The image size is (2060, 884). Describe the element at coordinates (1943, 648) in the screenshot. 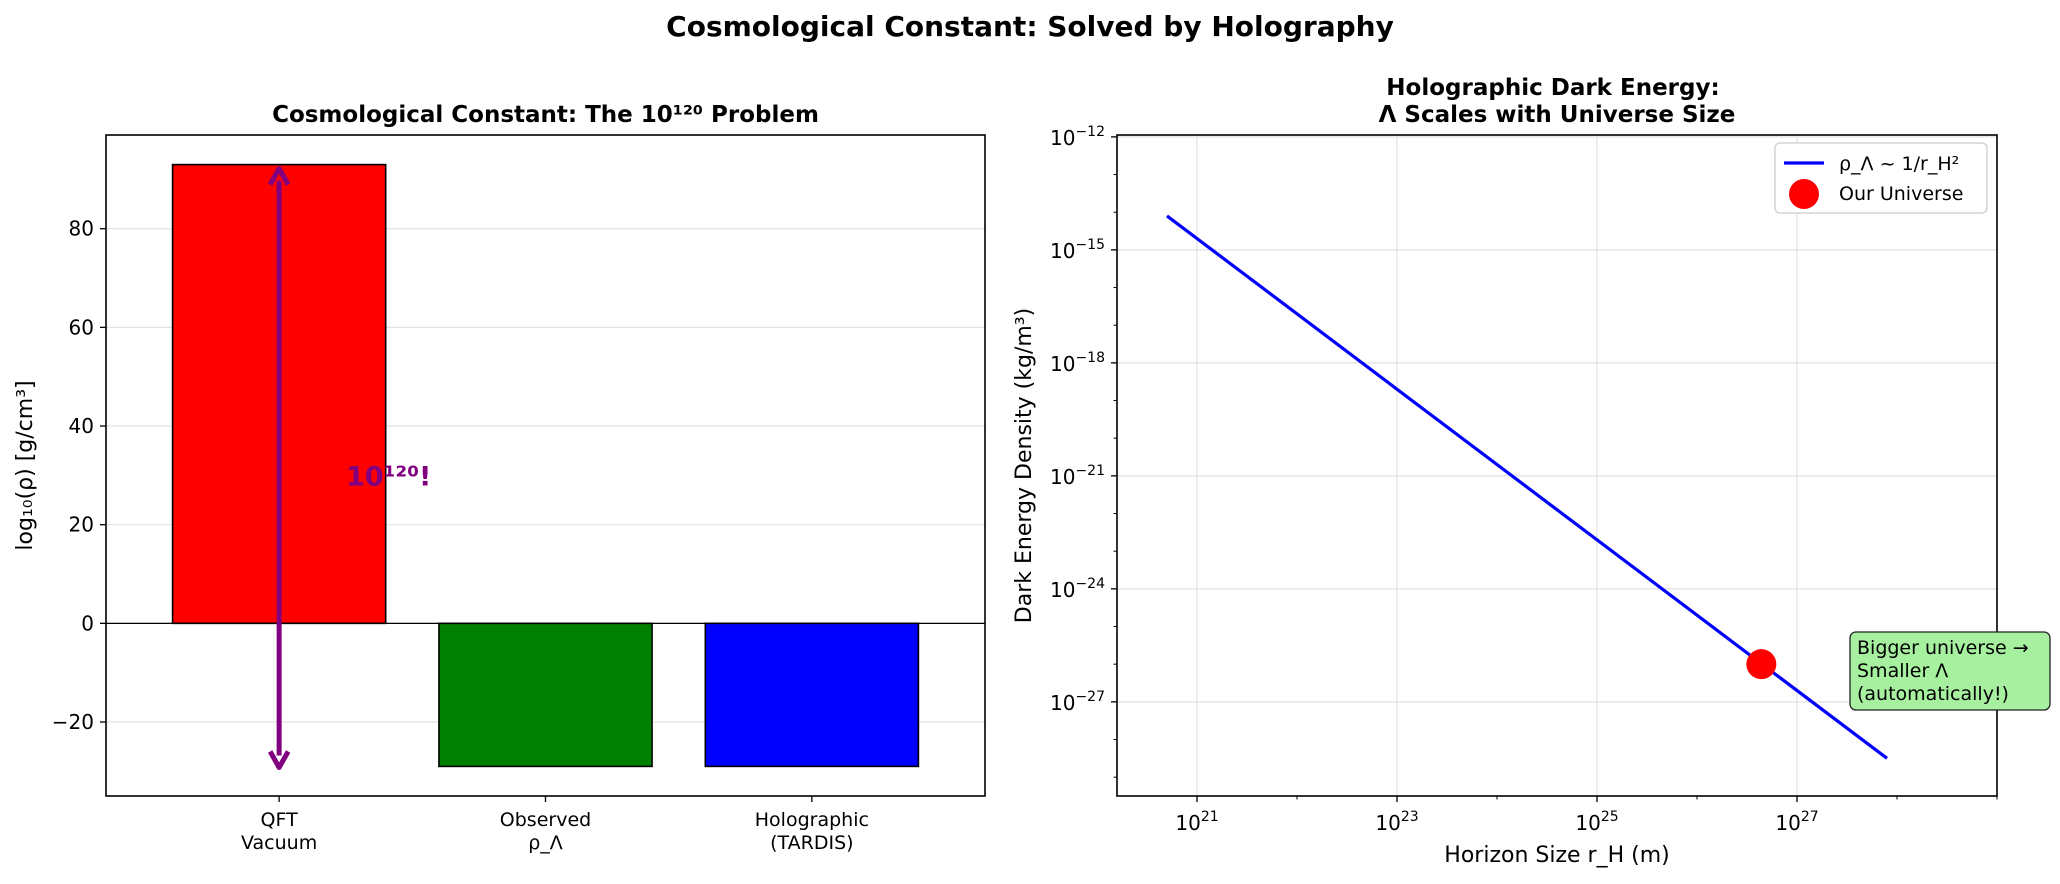

I see `annotation-text-line: Bigger universe →` at that location.